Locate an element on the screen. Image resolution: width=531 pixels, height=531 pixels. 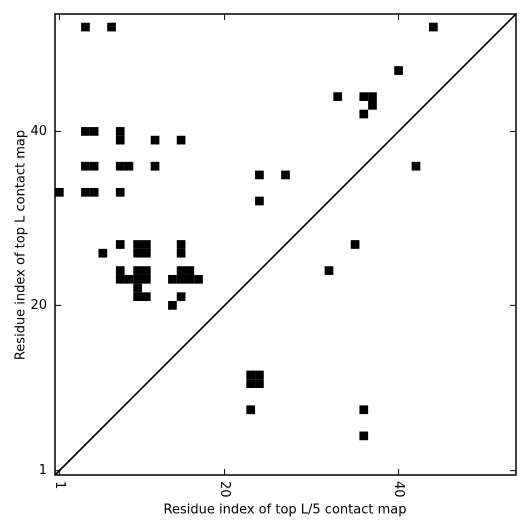
y-tick-label: 20 is located at coordinates (38, 305).